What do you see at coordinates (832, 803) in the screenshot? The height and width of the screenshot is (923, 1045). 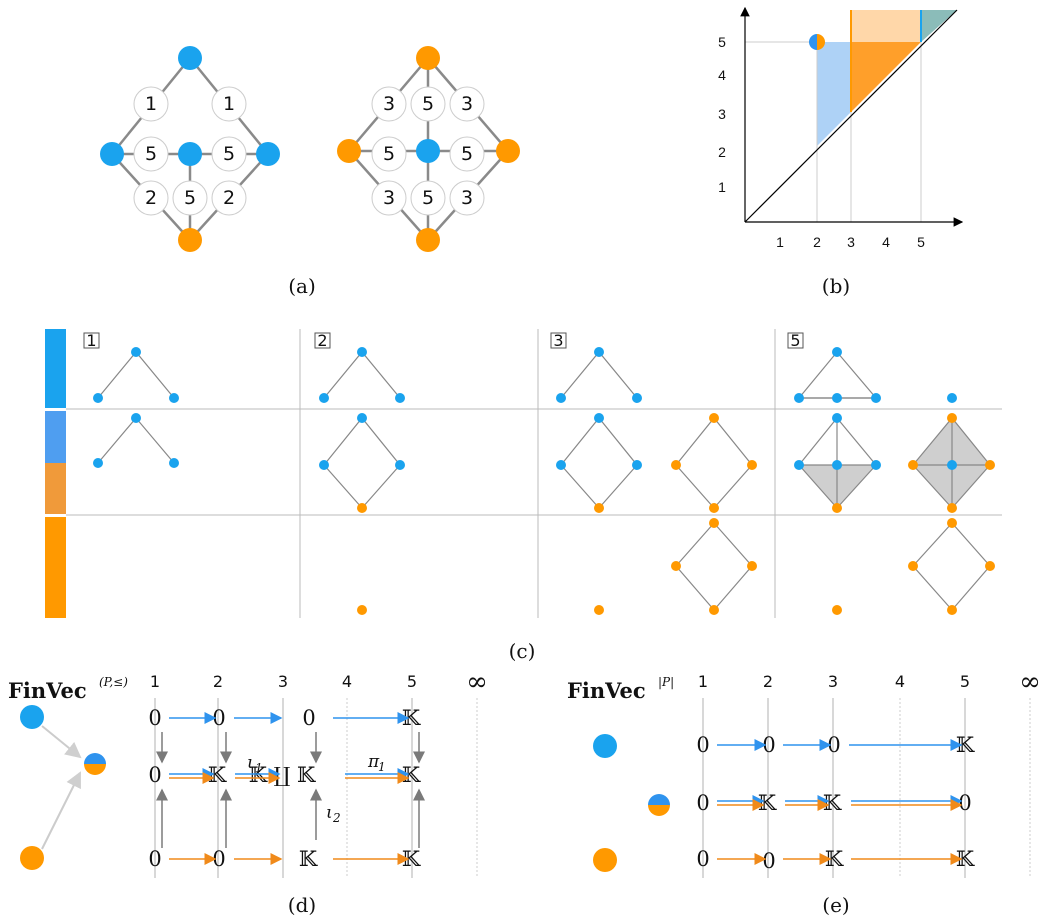 I see `cell-e-r2c3: 𝕂` at bounding box center [832, 803].